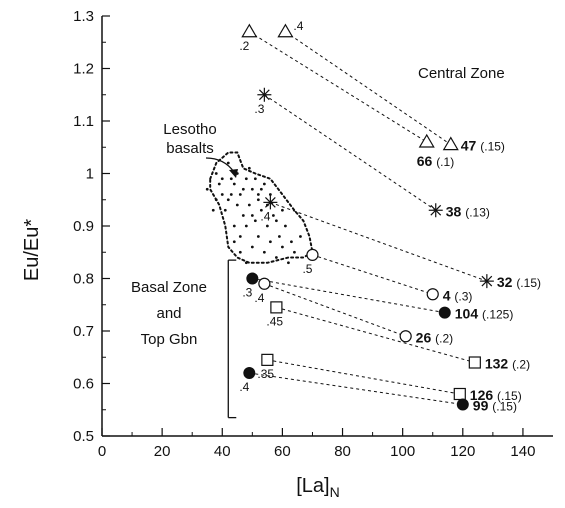 The height and width of the screenshot is (508, 565). I want to click on y-tick-label: 0.7, so click(83, 331).